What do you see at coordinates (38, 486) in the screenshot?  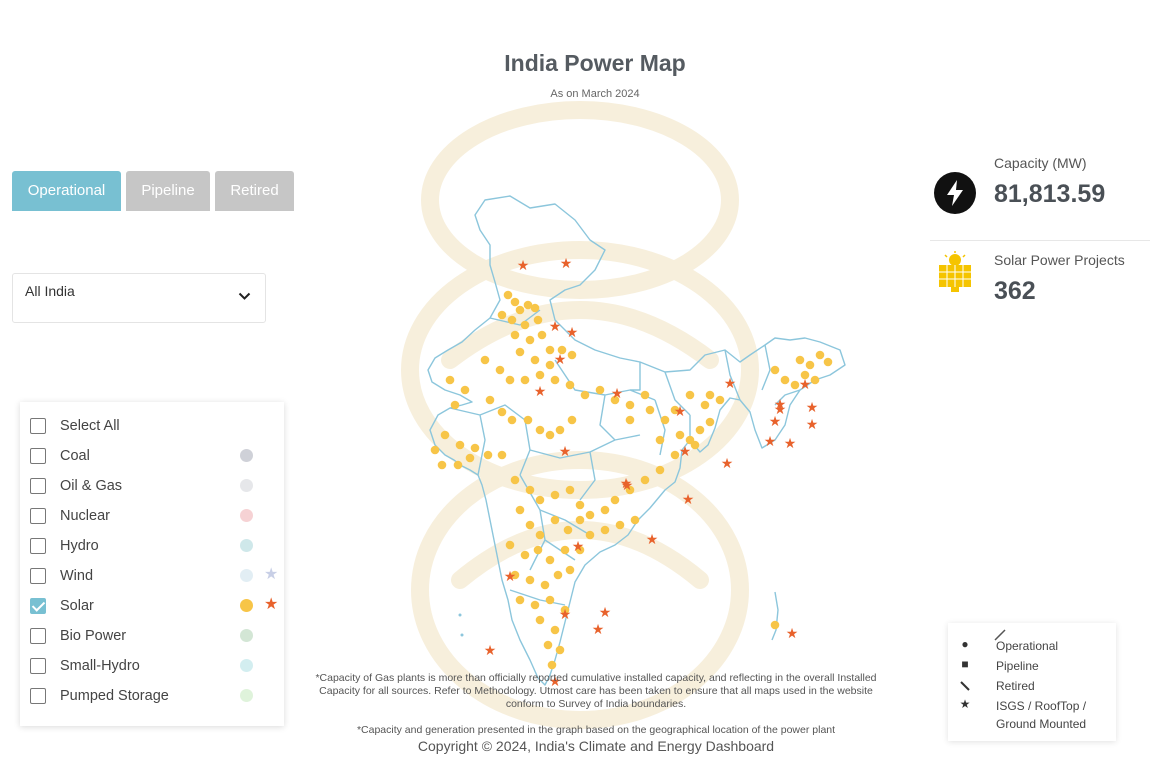 I see `checkbox-oil-gas` at bounding box center [38, 486].